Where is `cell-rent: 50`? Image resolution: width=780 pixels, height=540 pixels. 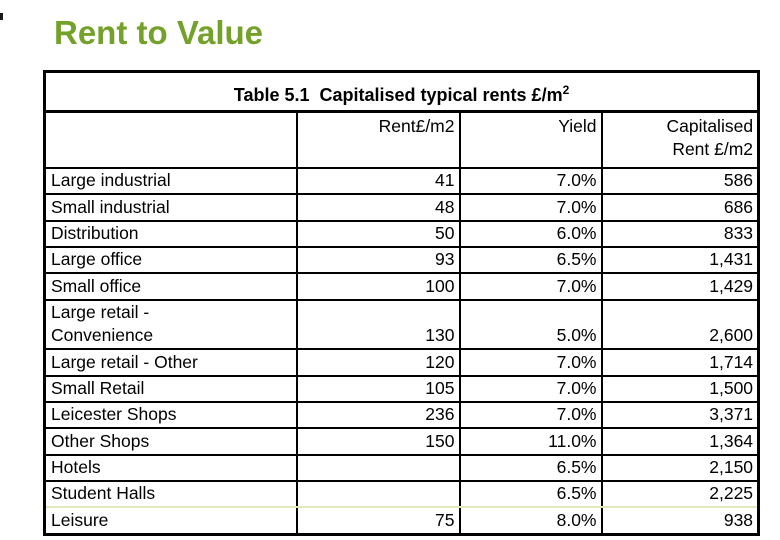
cell-rent: 50 is located at coordinates (378, 233).